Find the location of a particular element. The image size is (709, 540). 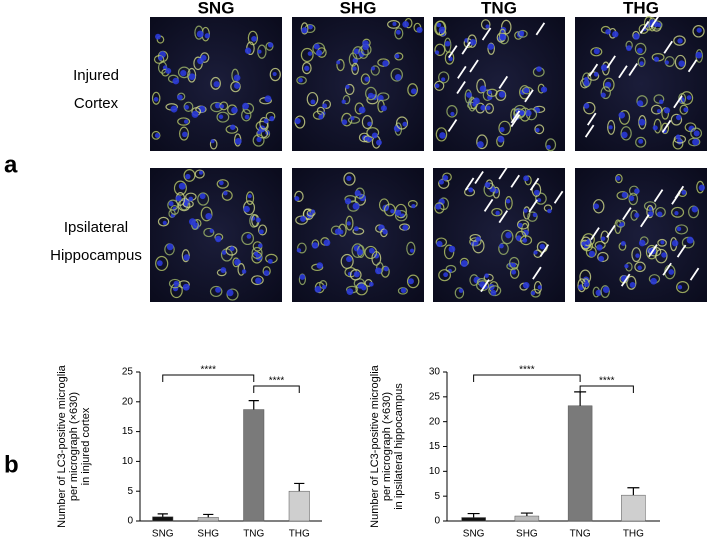

significance-label: **** is located at coordinates (277, 381).